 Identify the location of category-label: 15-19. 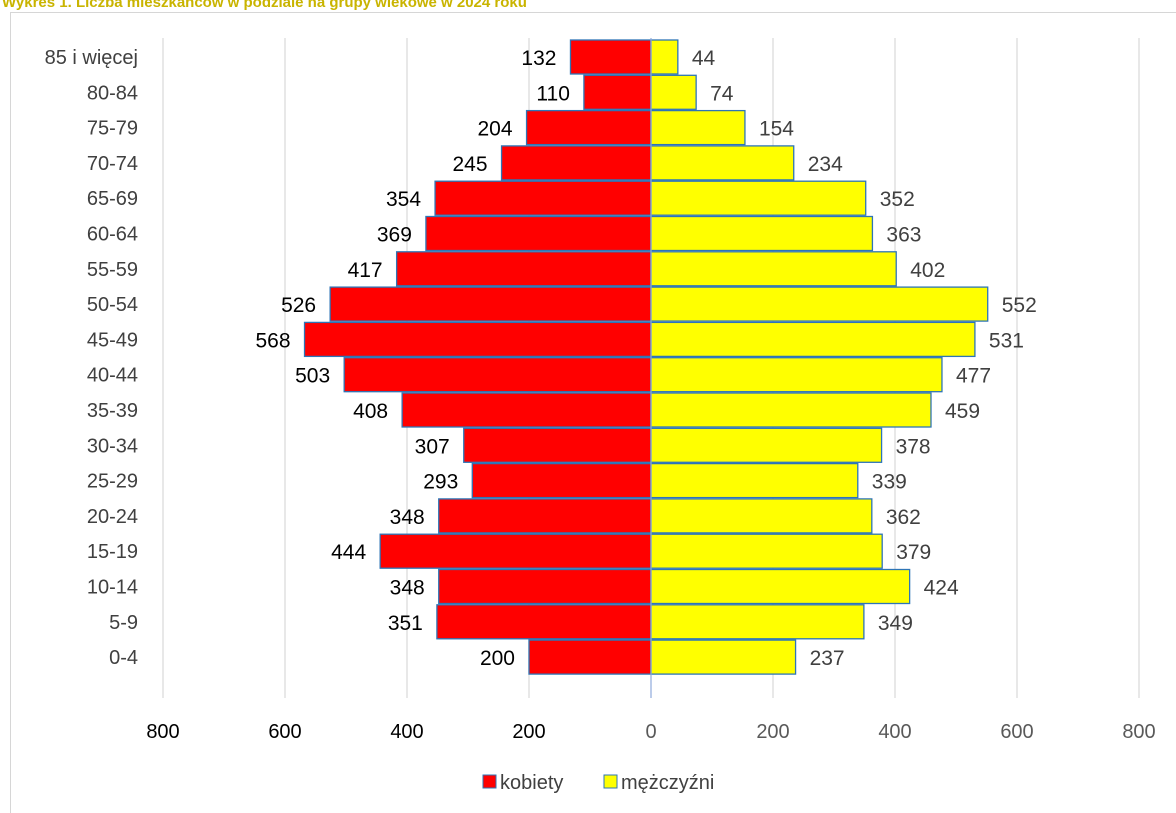
(112, 552).